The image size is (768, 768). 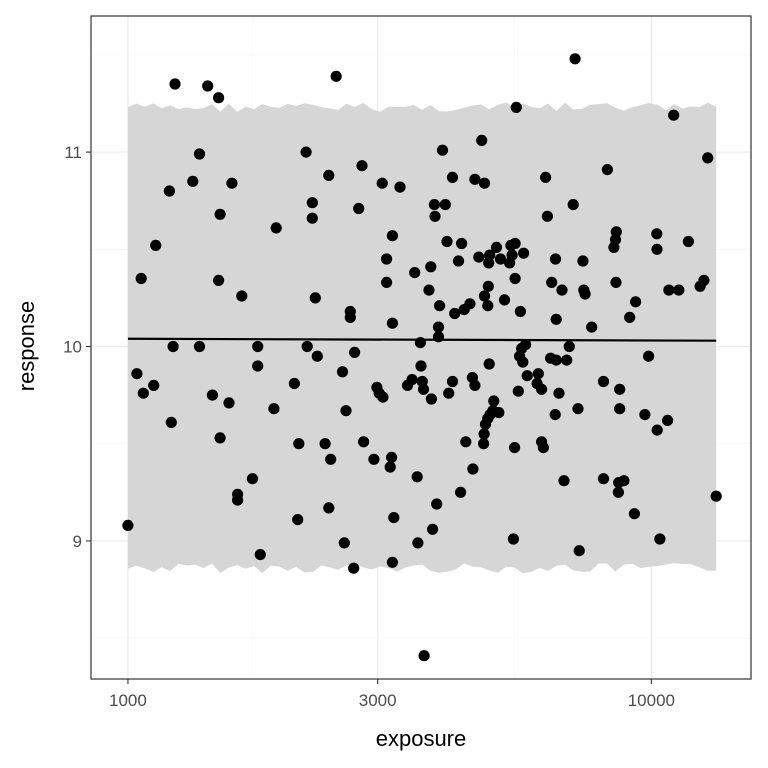 What do you see at coordinates (421, 738) in the screenshot?
I see `x-axis-title: exposure` at bounding box center [421, 738].